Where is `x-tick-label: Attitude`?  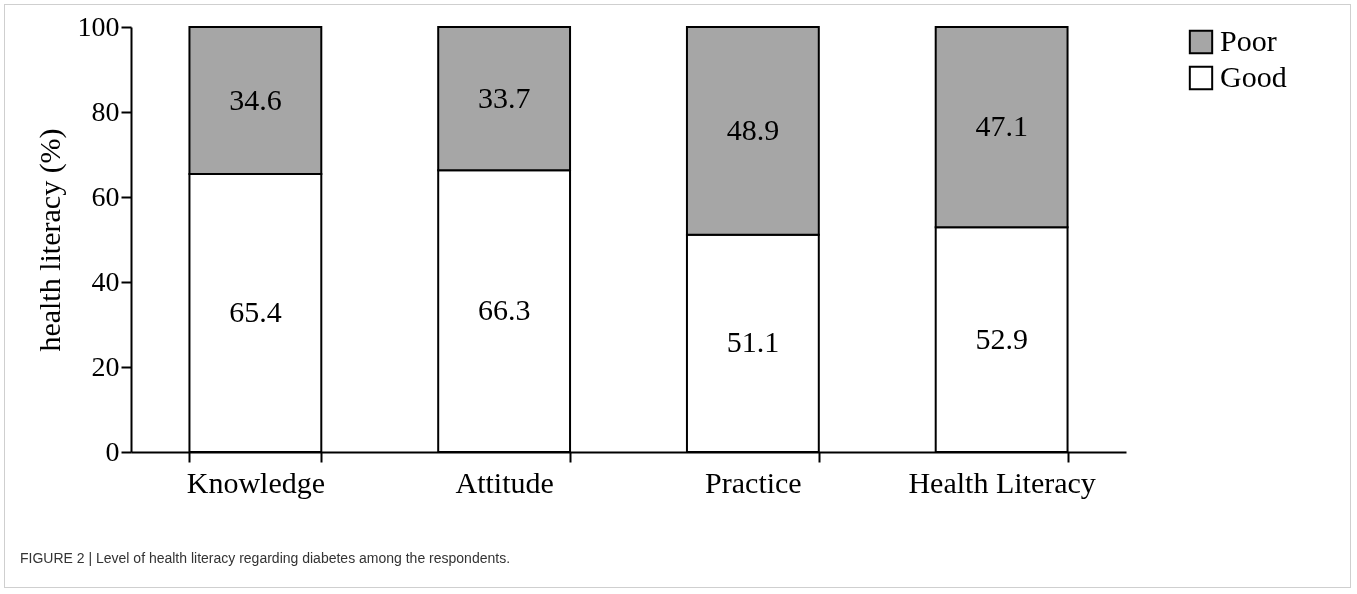 x-tick-label: Attitude is located at coordinates (504, 482).